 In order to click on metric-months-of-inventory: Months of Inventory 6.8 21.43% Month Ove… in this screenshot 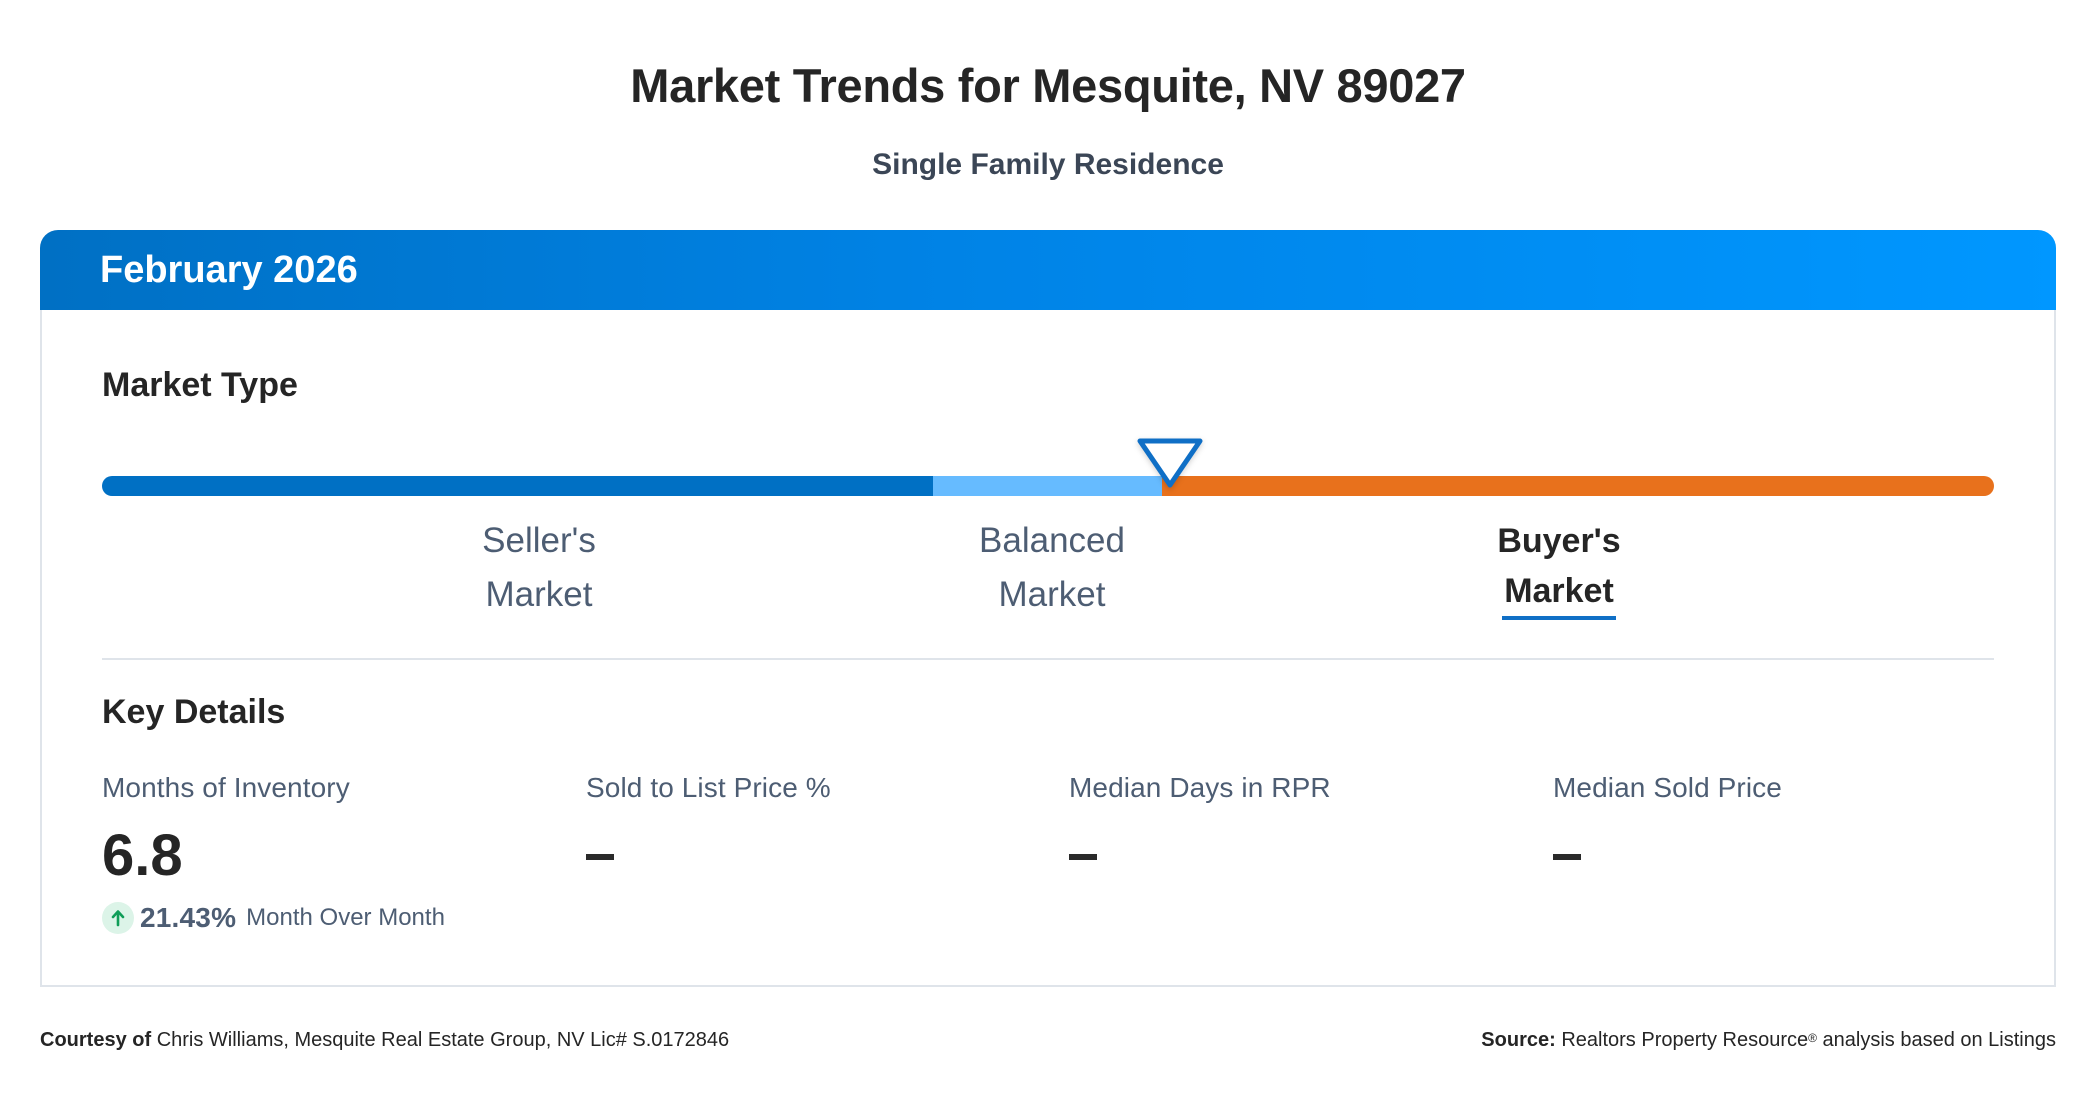, I will do `click(332, 854)`.